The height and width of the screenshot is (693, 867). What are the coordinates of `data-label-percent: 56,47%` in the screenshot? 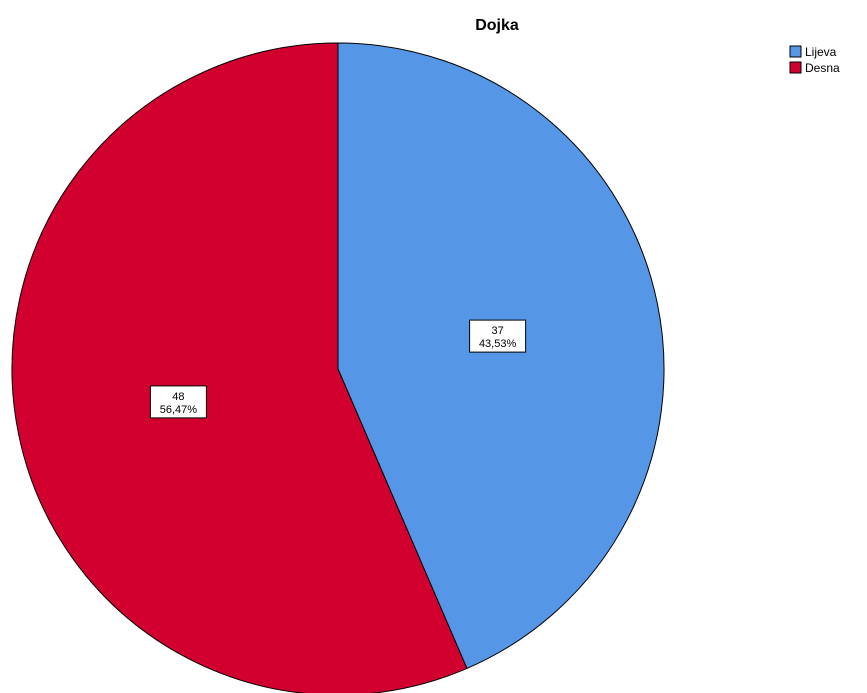 It's located at (179, 410).